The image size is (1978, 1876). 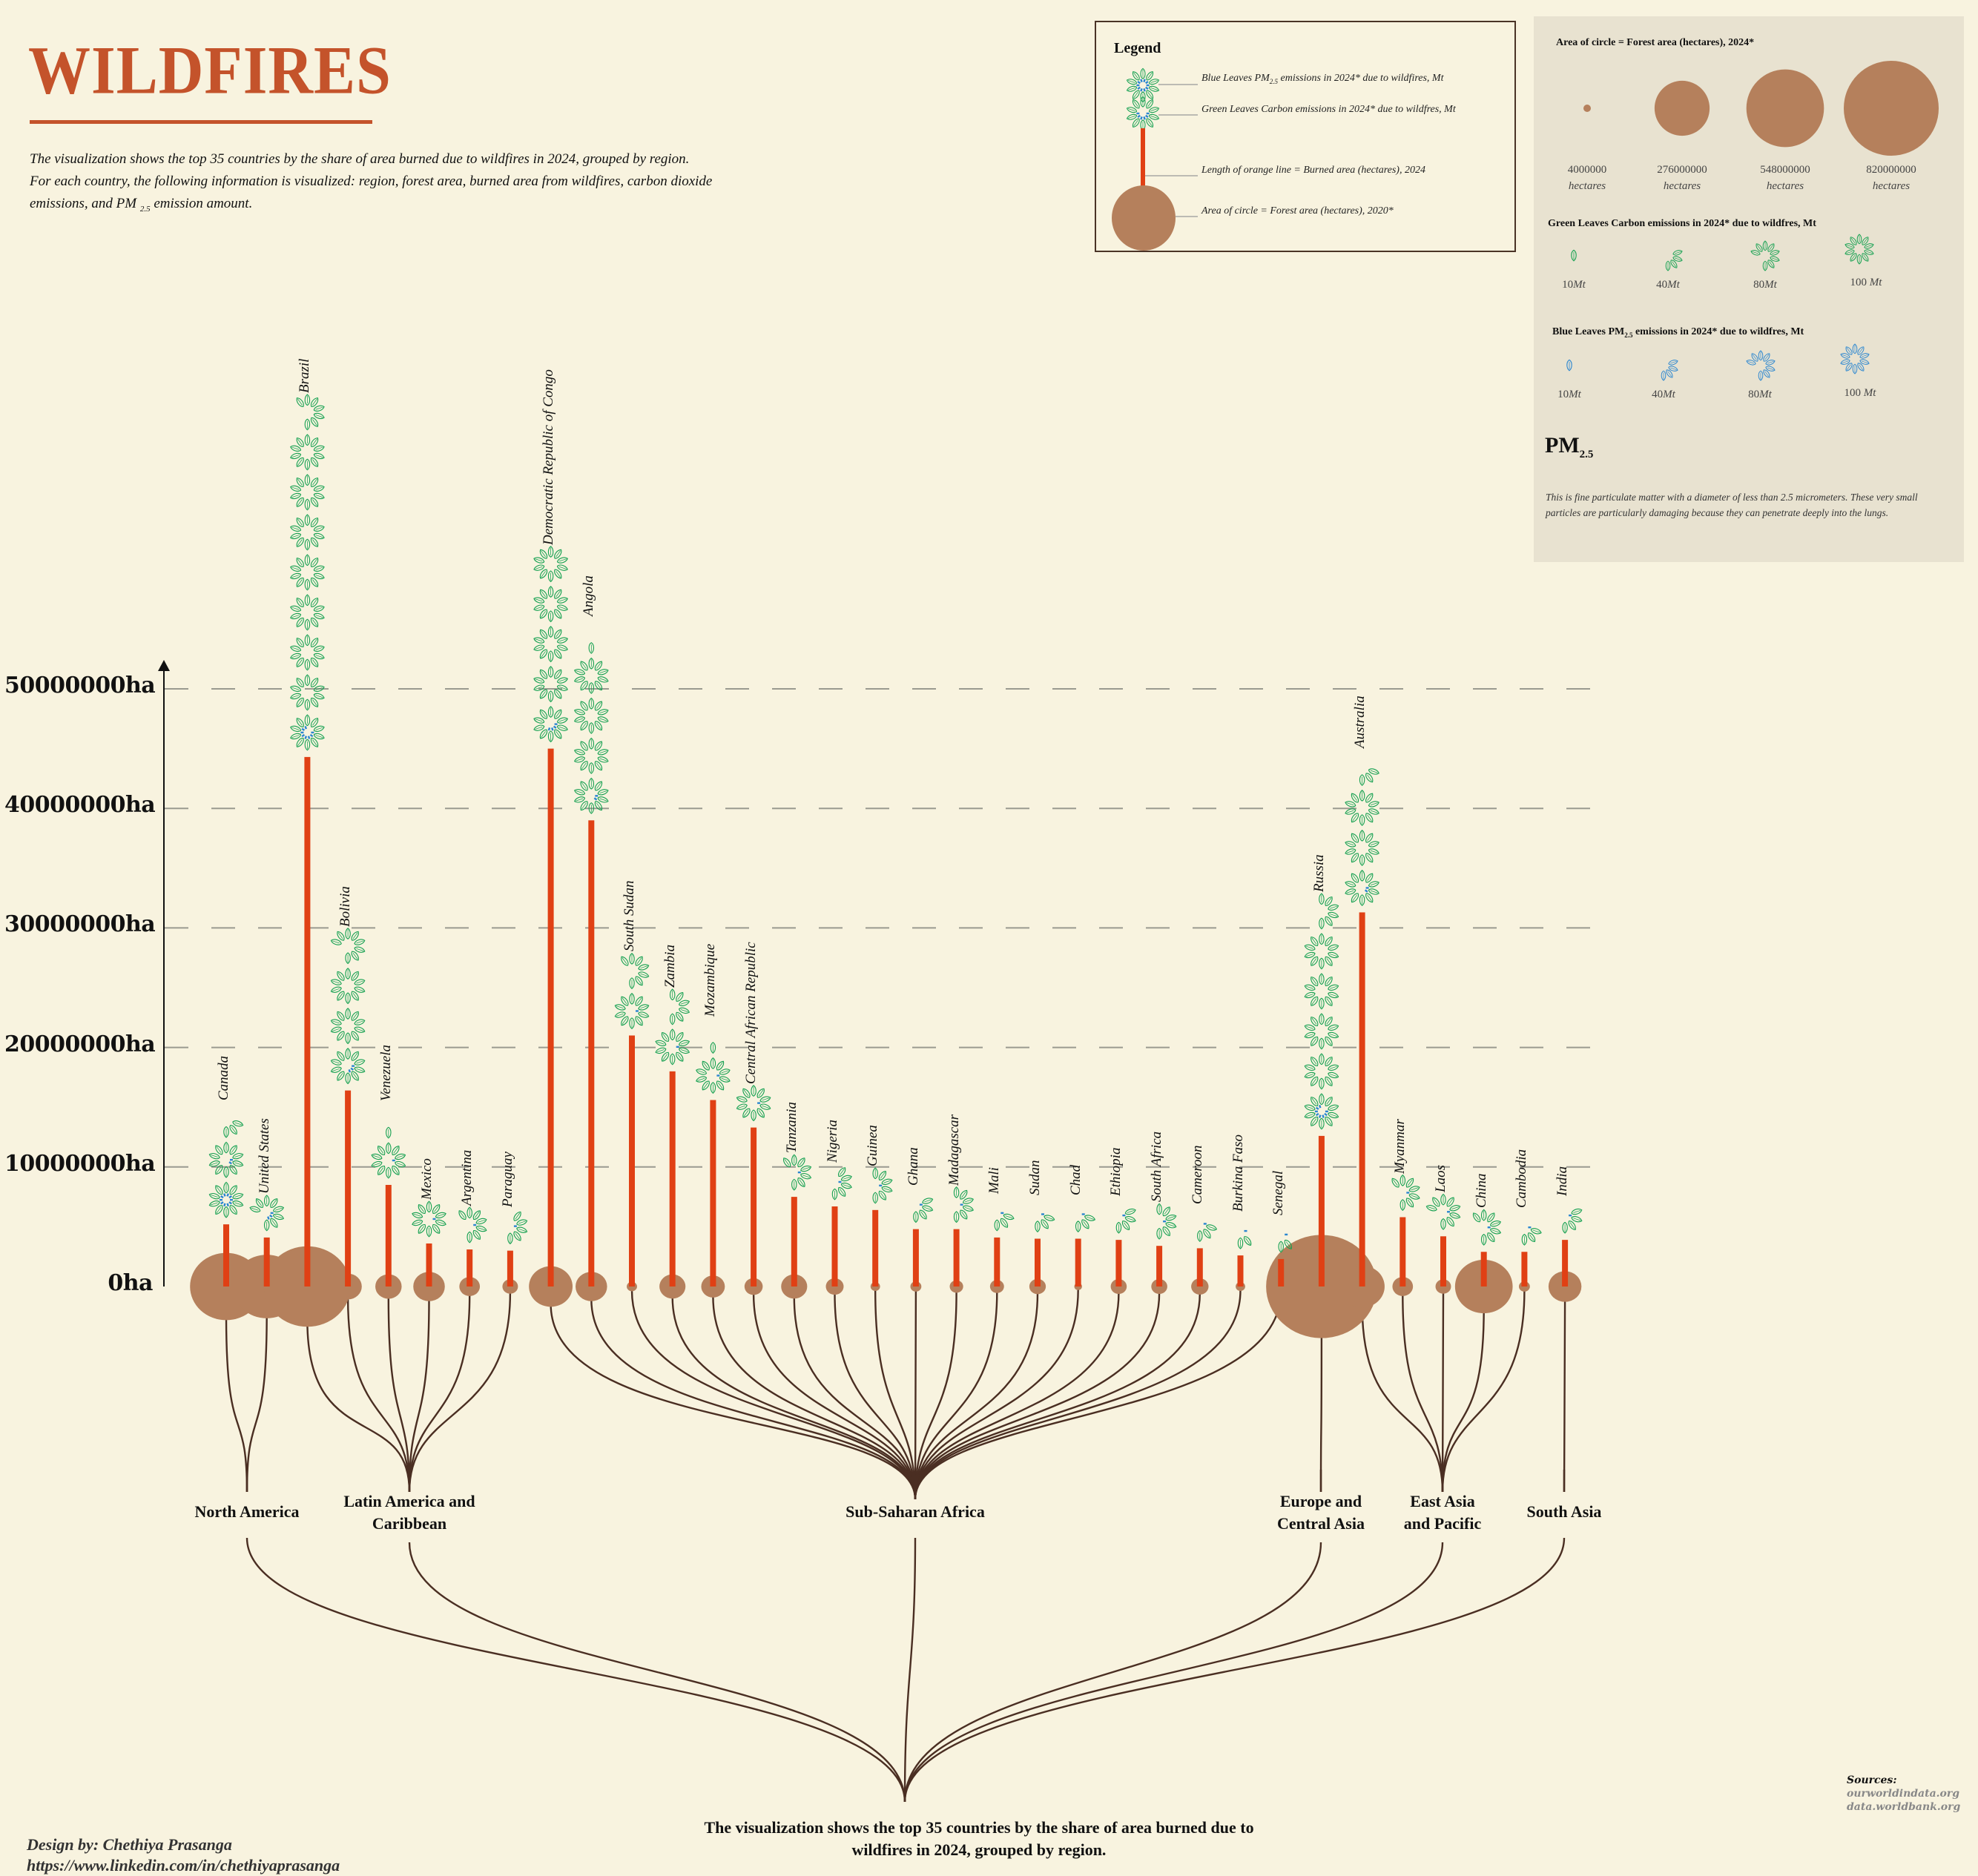 What do you see at coordinates (409, 1512) in the screenshot?
I see `region-label: Latin America and Caribbean` at bounding box center [409, 1512].